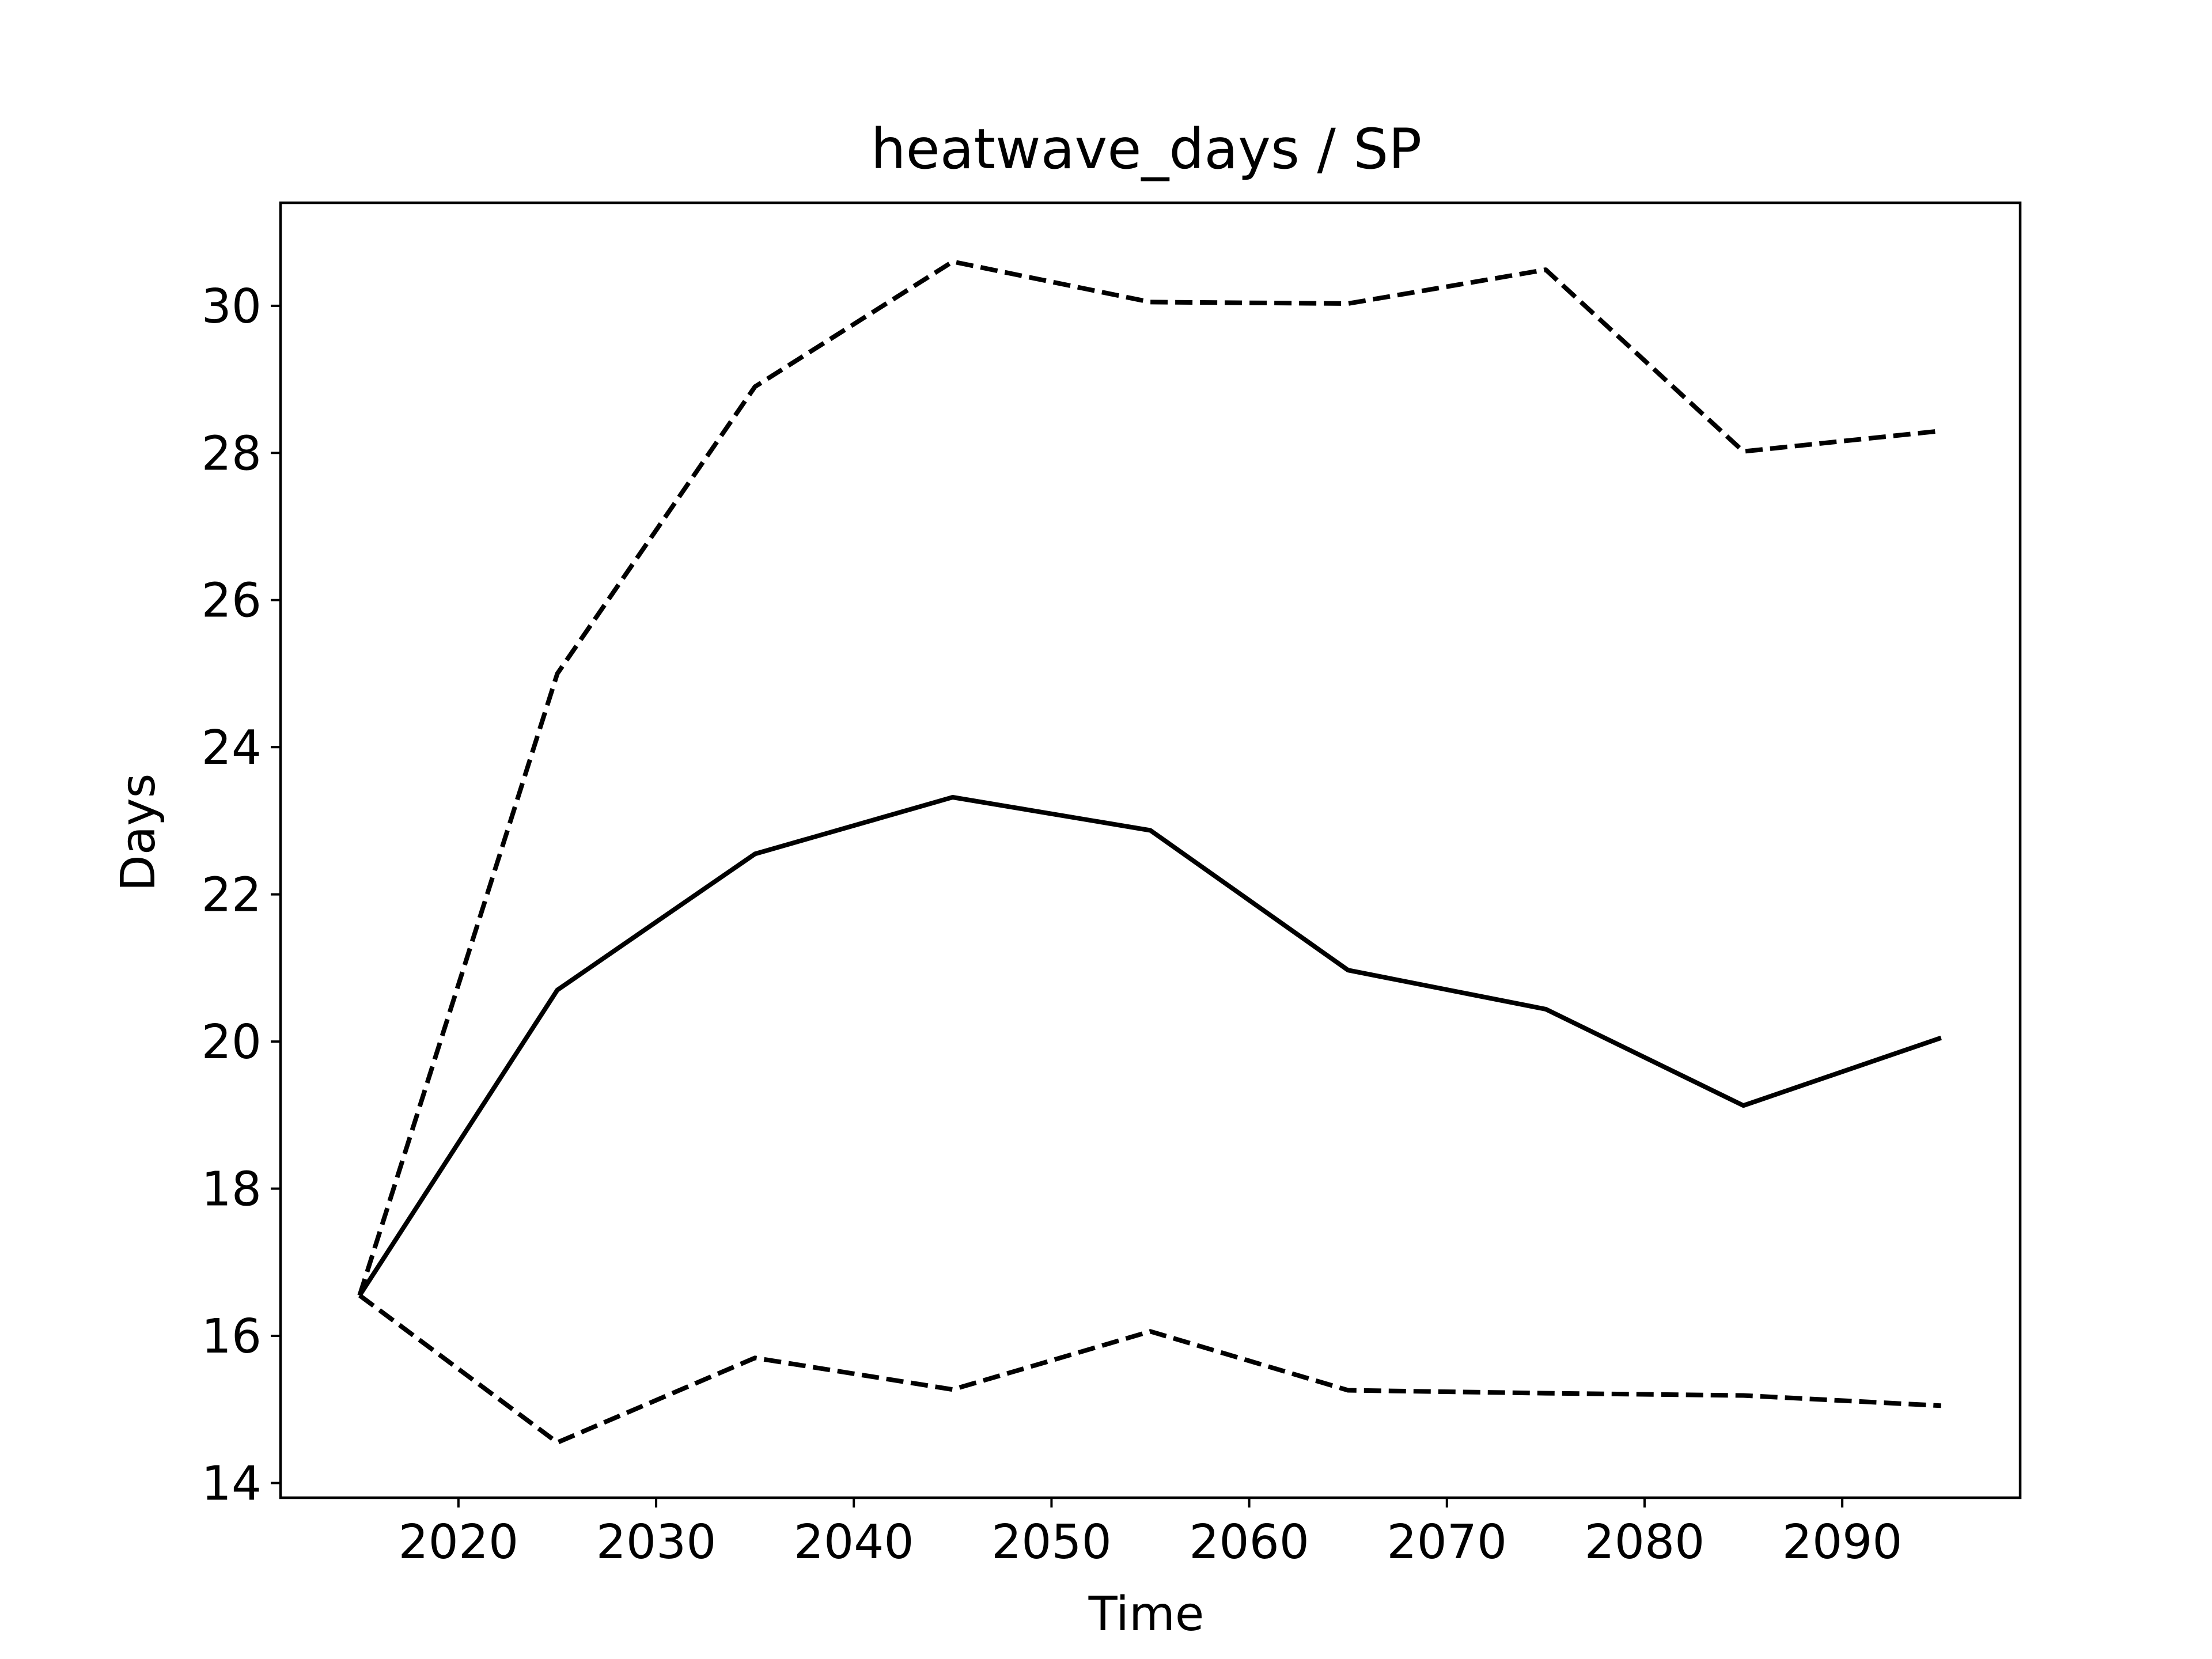  Describe the element at coordinates (1842, 1542) in the screenshot. I see `x-tick-label: 2090` at that location.